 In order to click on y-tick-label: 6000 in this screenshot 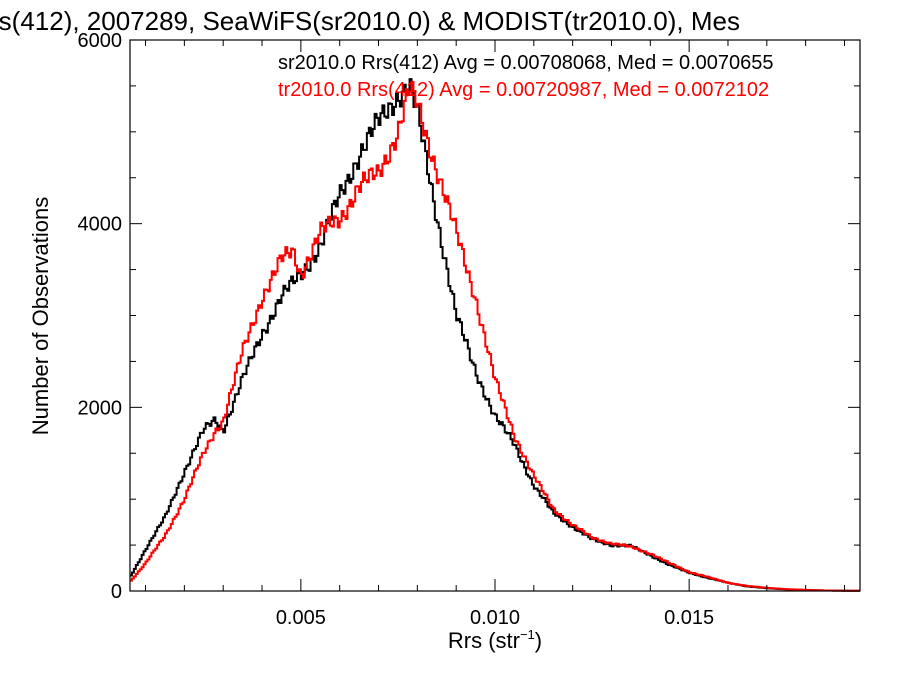, I will do `click(100, 41)`.